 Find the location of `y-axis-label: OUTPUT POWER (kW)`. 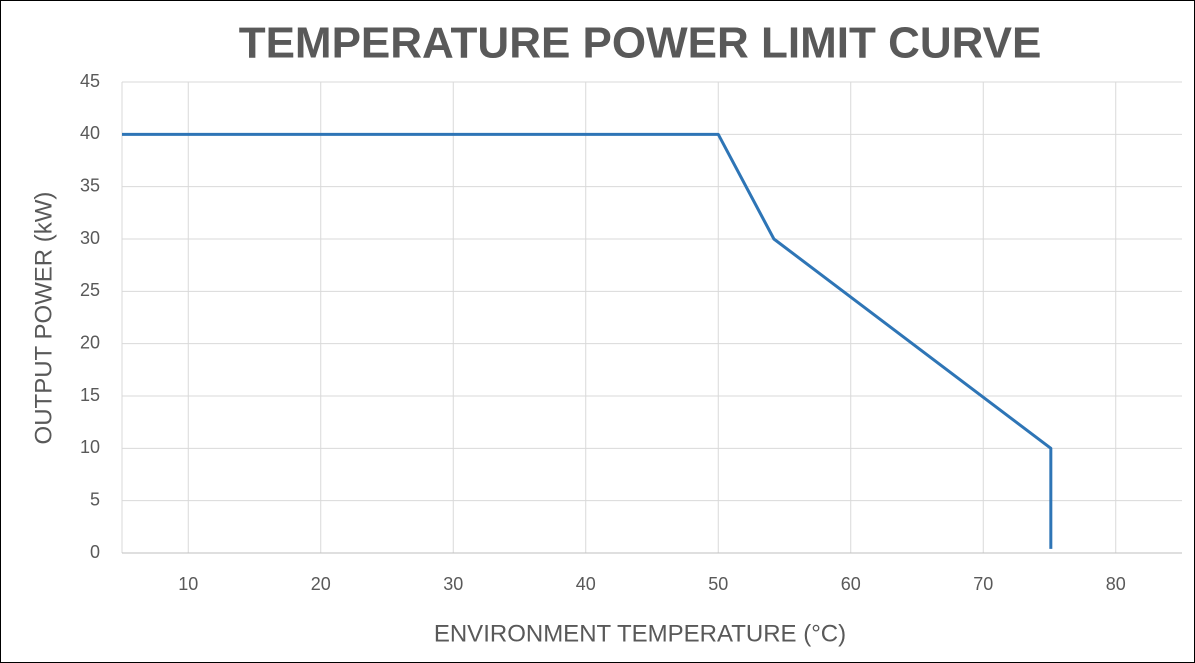

y-axis-label: OUTPUT POWER (kW) is located at coordinates (43, 318).